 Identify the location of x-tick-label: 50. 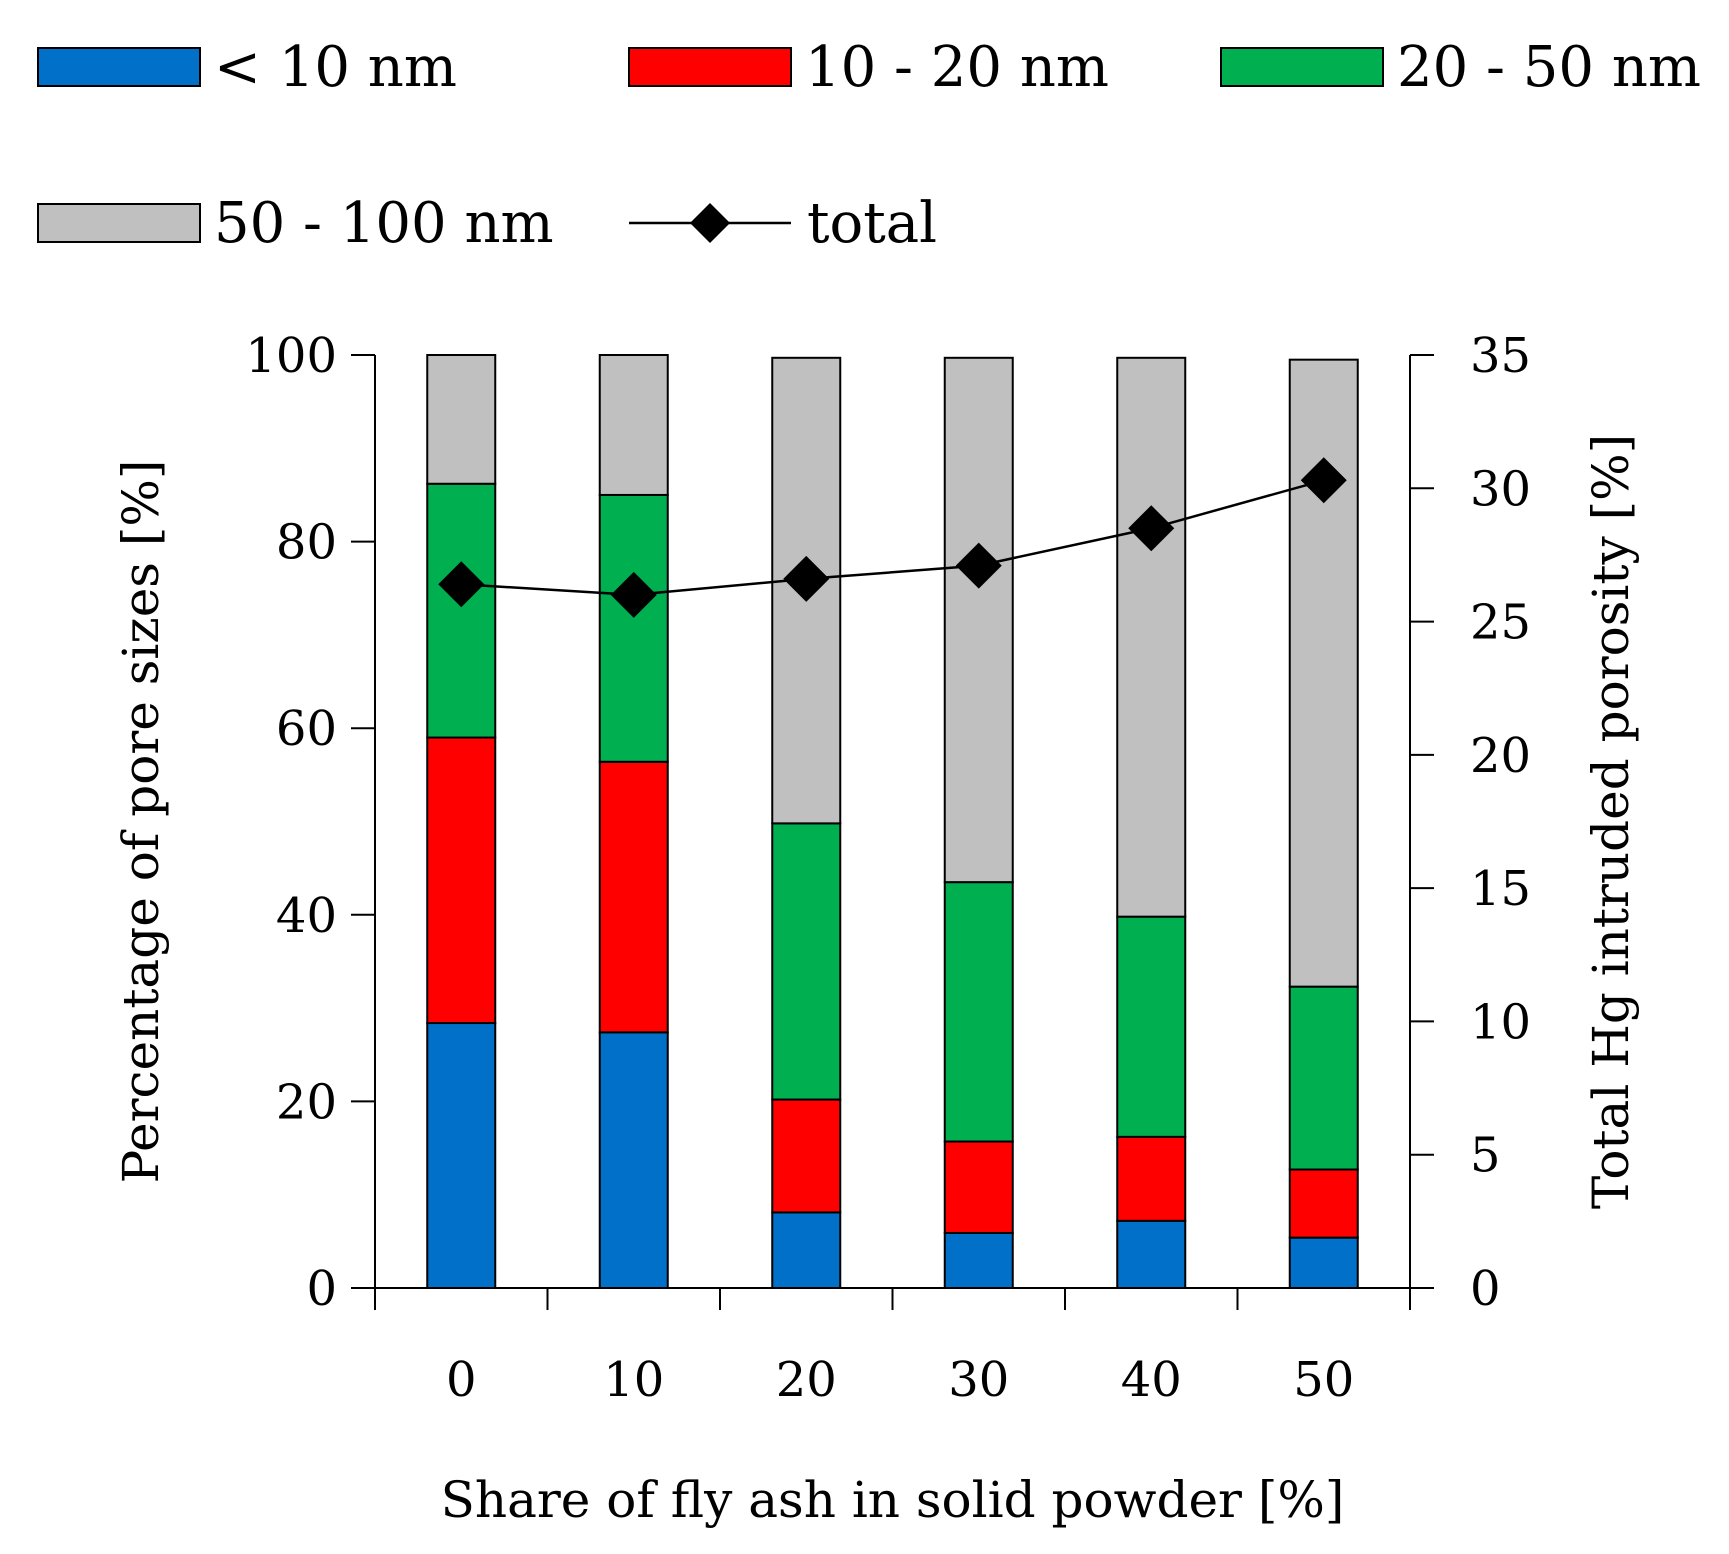
(1323, 1380).